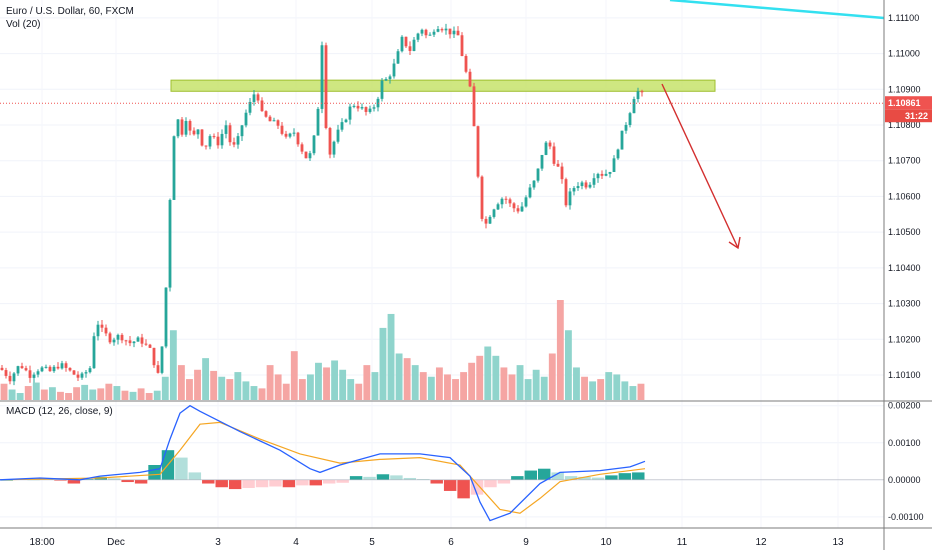 The height and width of the screenshot is (550, 932). I want to click on trendline, so click(777, 10).